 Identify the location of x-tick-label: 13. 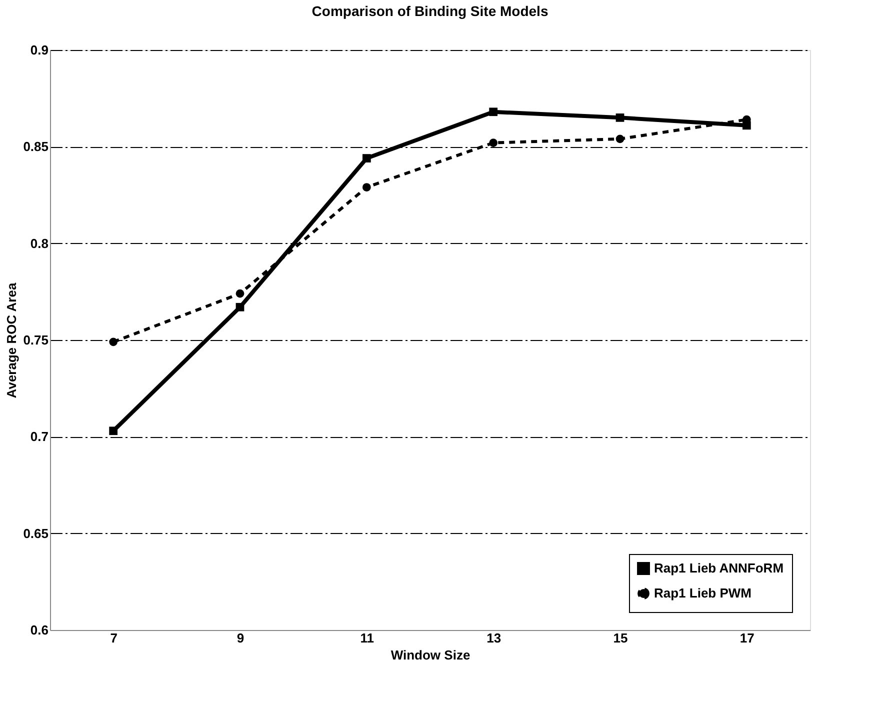
(494, 638).